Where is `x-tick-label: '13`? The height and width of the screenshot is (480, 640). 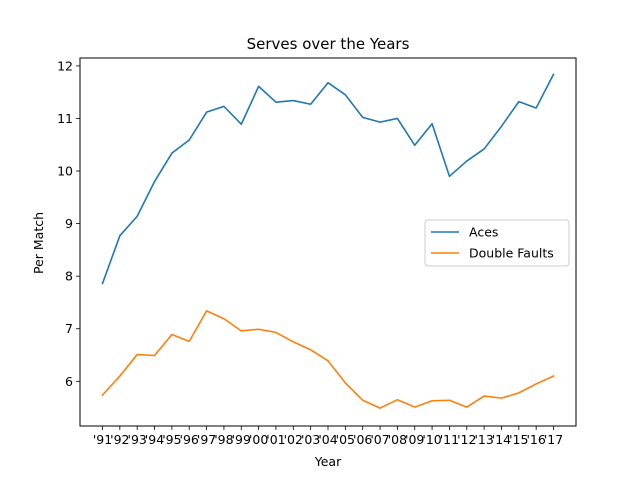
x-tick-label: '13 is located at coordinates (483, 439).